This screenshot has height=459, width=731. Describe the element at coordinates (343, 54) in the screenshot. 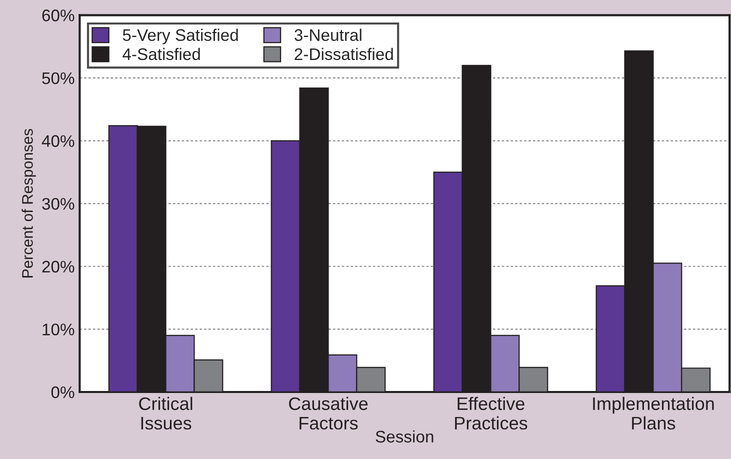

I see `legend-label: 2-Dissatisfied` at that location.